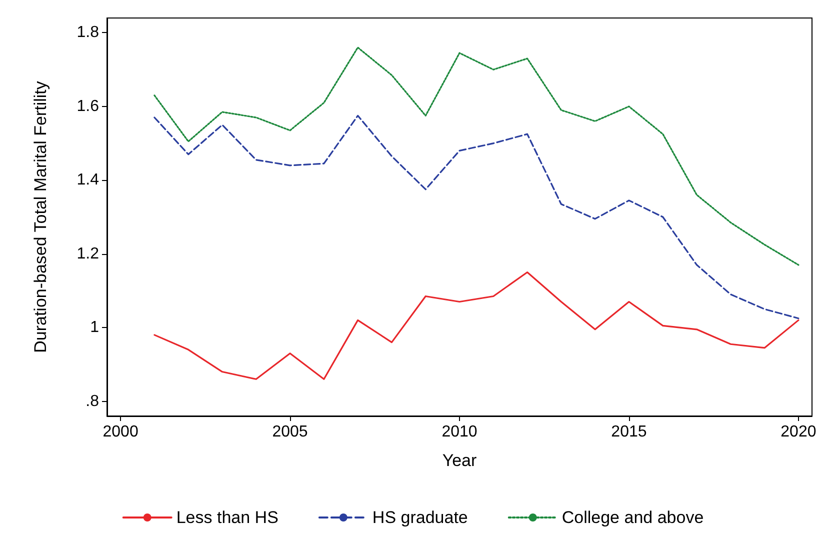  Describe the element at coordinates (460, 460) in the screenshot. I see `x-axis-title: Year` at that location.